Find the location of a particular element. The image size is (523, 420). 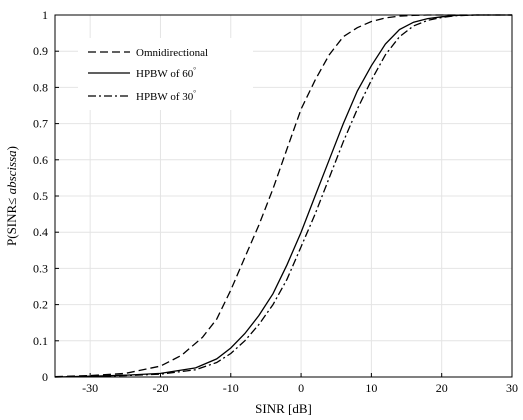

x-tick-label: -30 is located at coordinates (90, 388).